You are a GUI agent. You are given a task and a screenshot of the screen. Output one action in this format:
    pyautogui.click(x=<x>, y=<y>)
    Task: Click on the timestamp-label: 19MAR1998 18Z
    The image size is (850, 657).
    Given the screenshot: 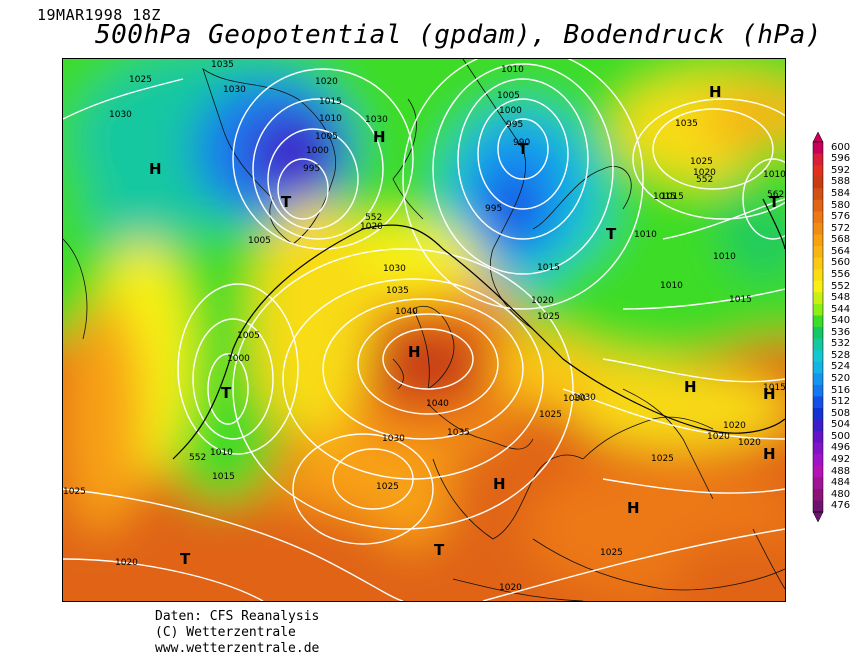 What is the action you would take?
    pyautogui.click(x=99, y=15)
    